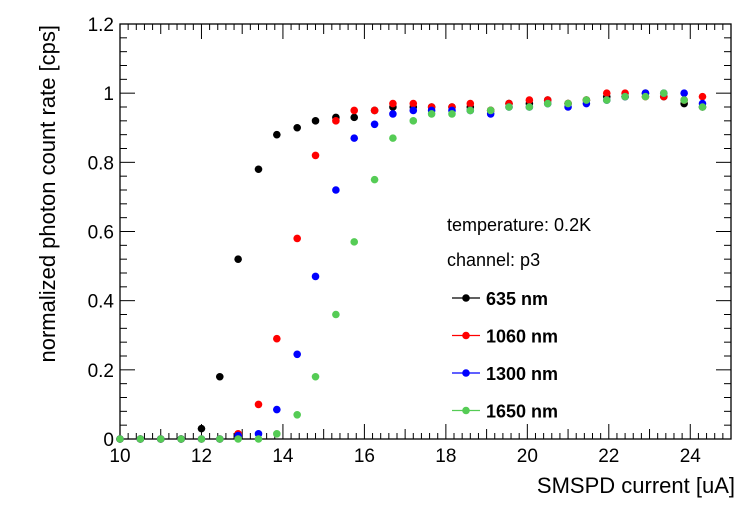 The height and width of the screenshot is (506, 747). I want to click on annotations: temperature: 0.2K channel: p3, so click(519, 242).